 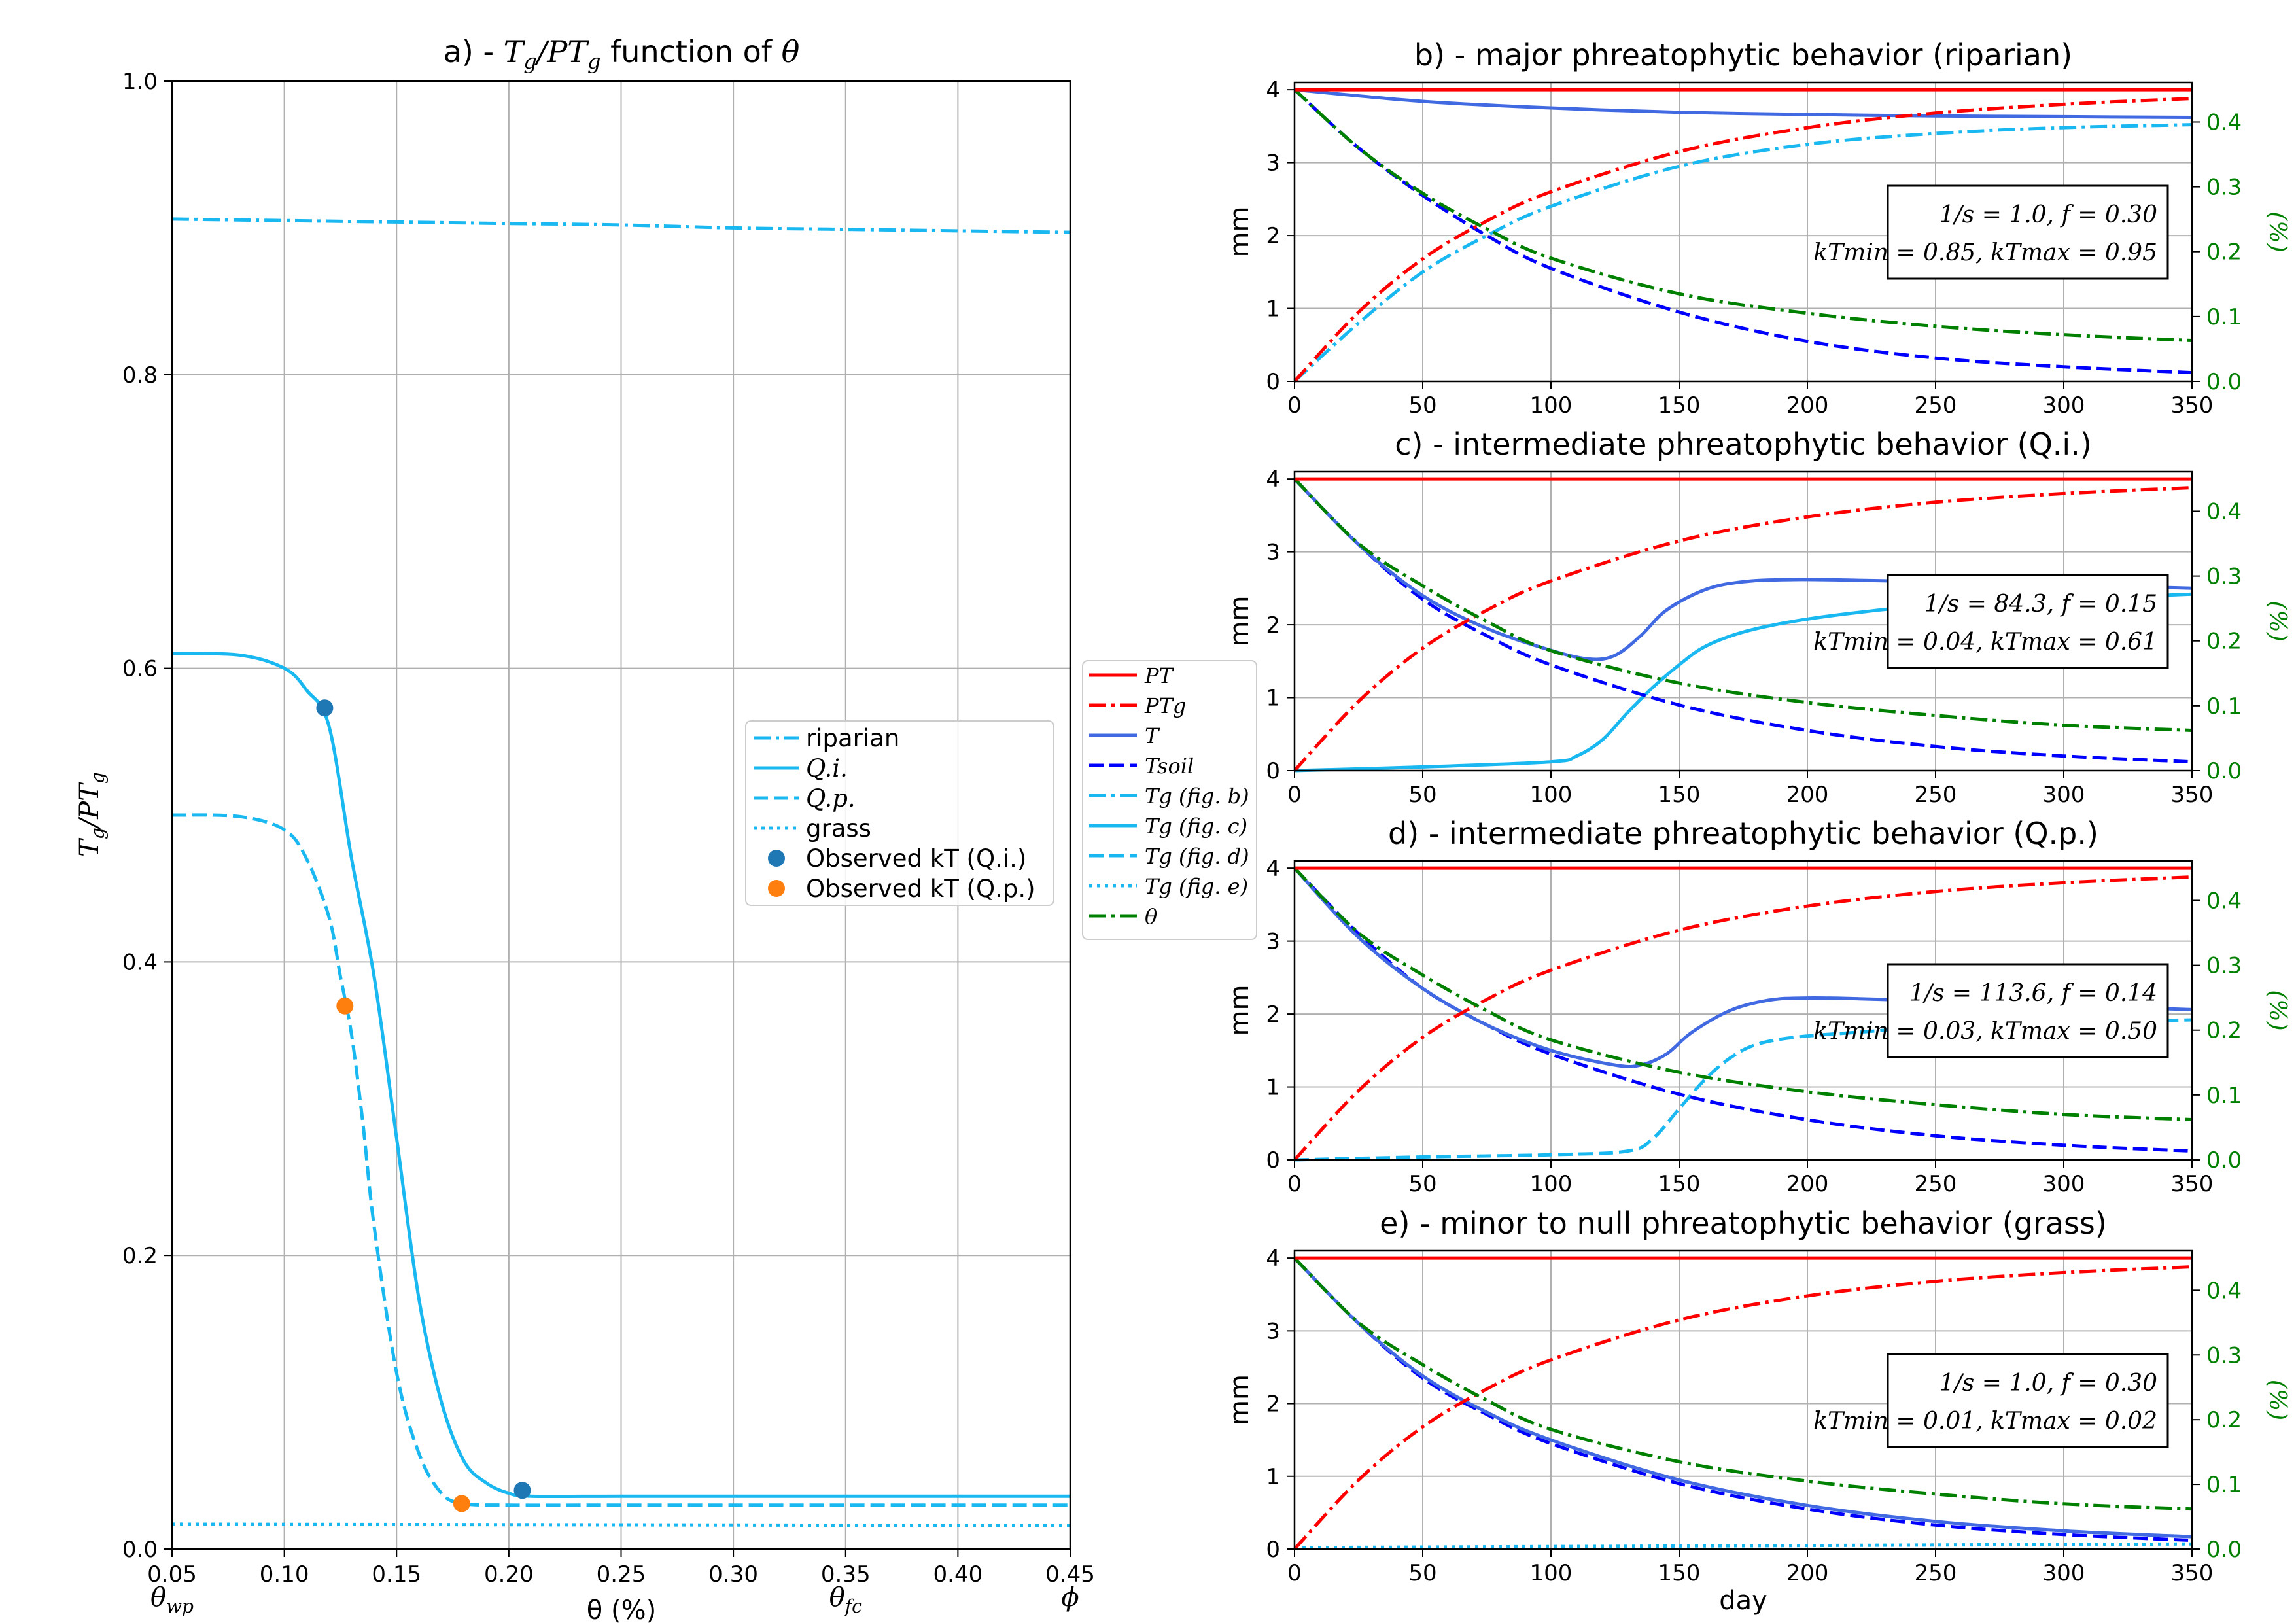 I want to click on x-tick-label: 0.05, so click(x=172, y=1575).